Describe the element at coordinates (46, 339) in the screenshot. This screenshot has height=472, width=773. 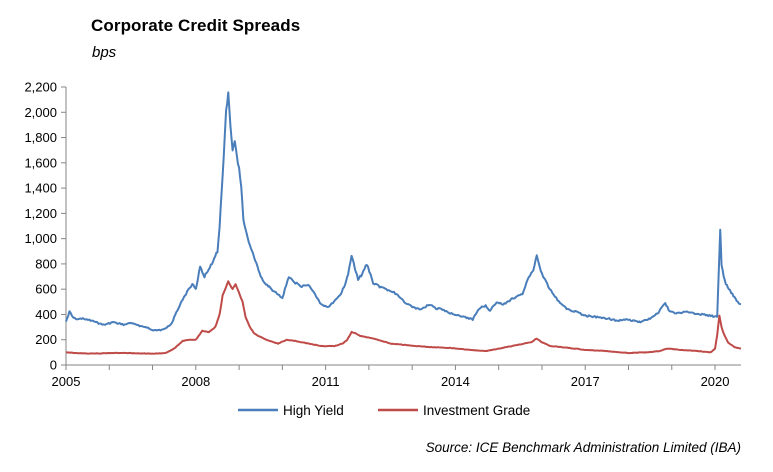
I see `y-tick-label: 200` at that location.